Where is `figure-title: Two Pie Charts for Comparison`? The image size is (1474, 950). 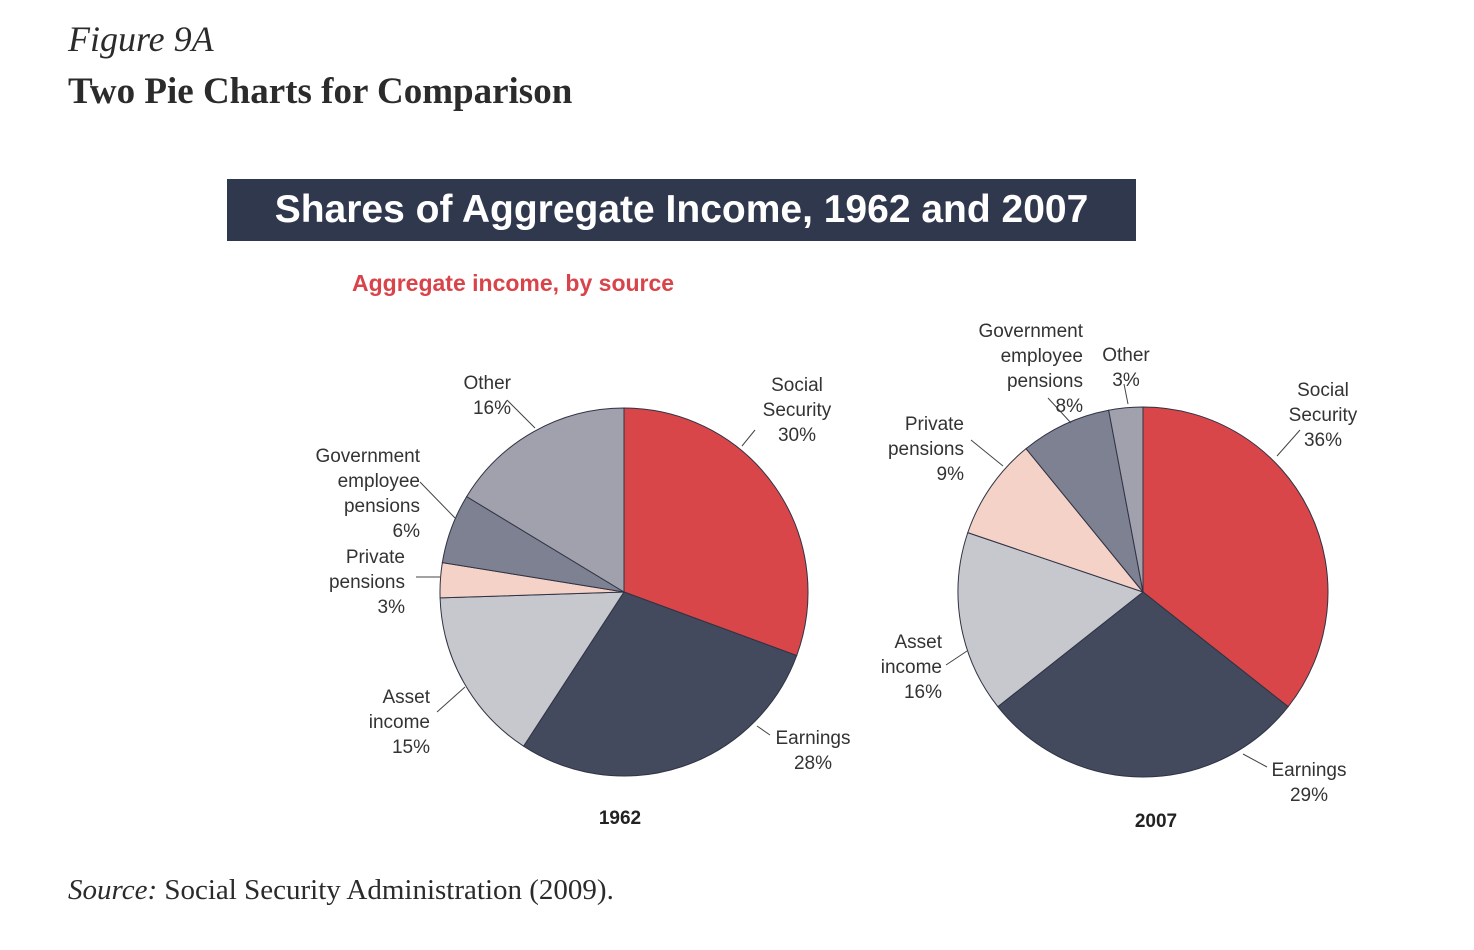 figure-title: Two Pie Charts for Comparison is located at coordinates (320, 91).